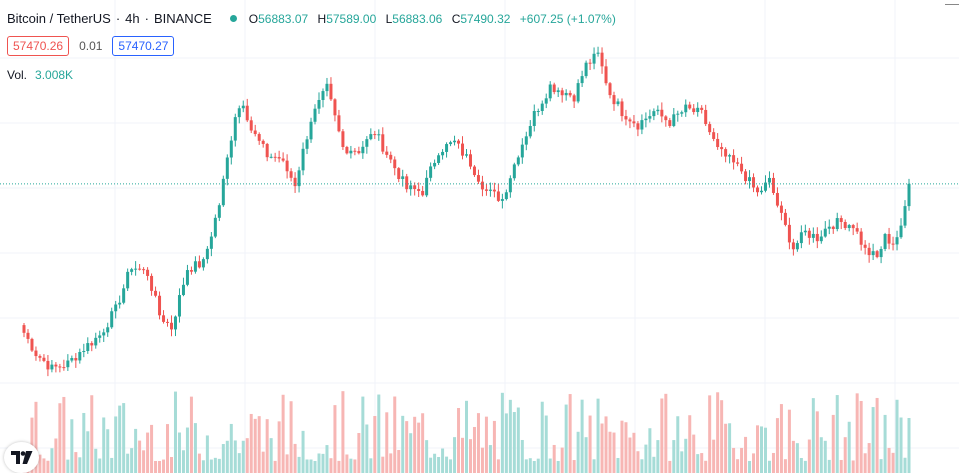  Describe the element at coordinates (59, 18) in the screenshot. I see `symbol-name: Bitcoin / TetherUS` at that location.